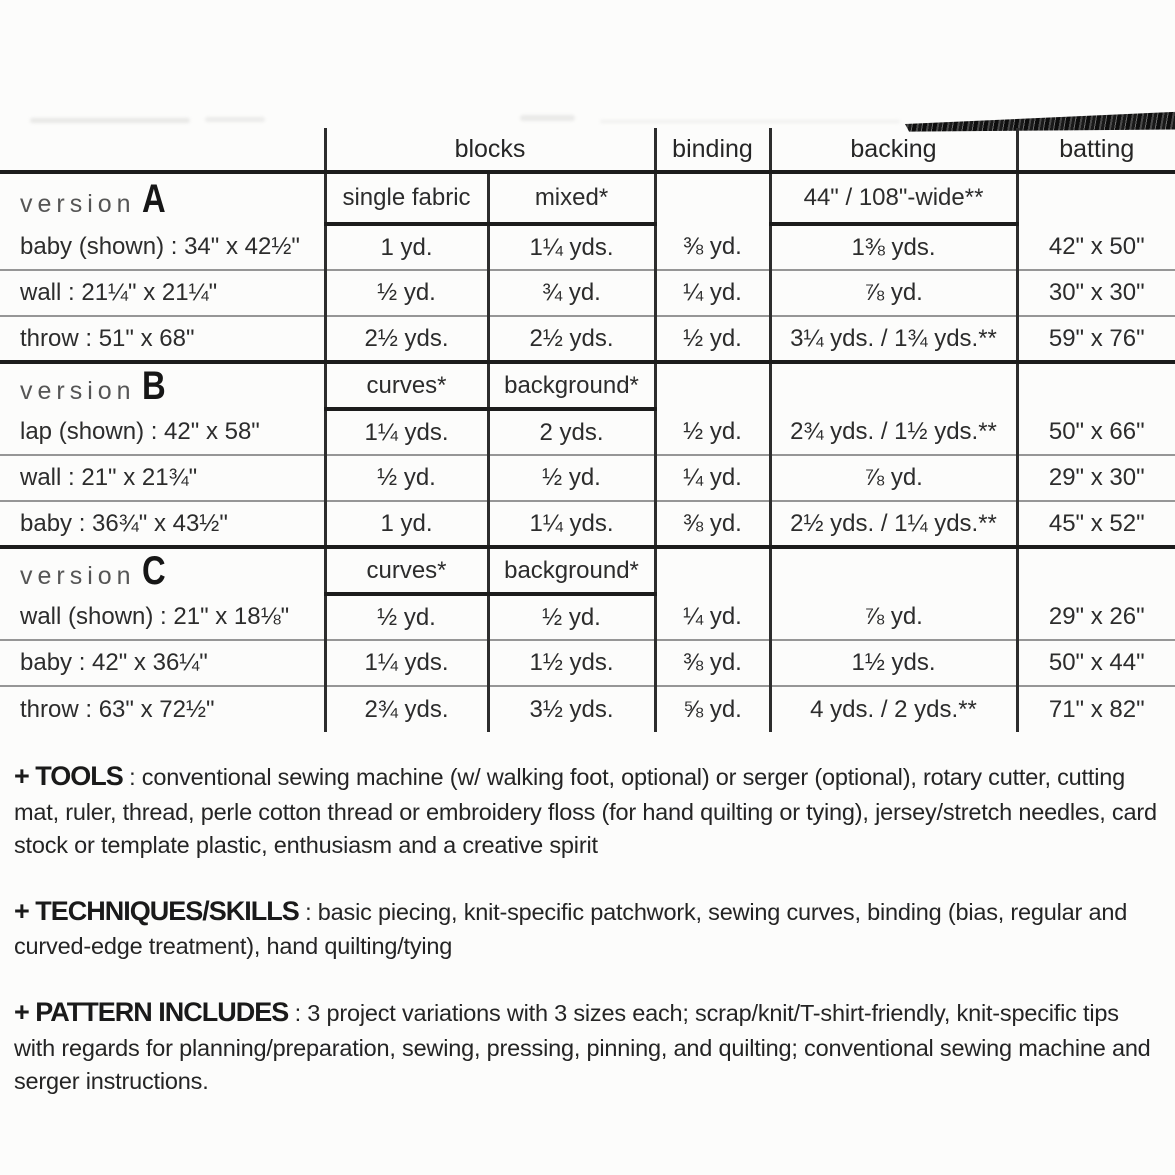  Describe the element at coordinates (163, 478) in the screenshot. I see `size-label-cell: wall : 21" x 21¾"` at that location.